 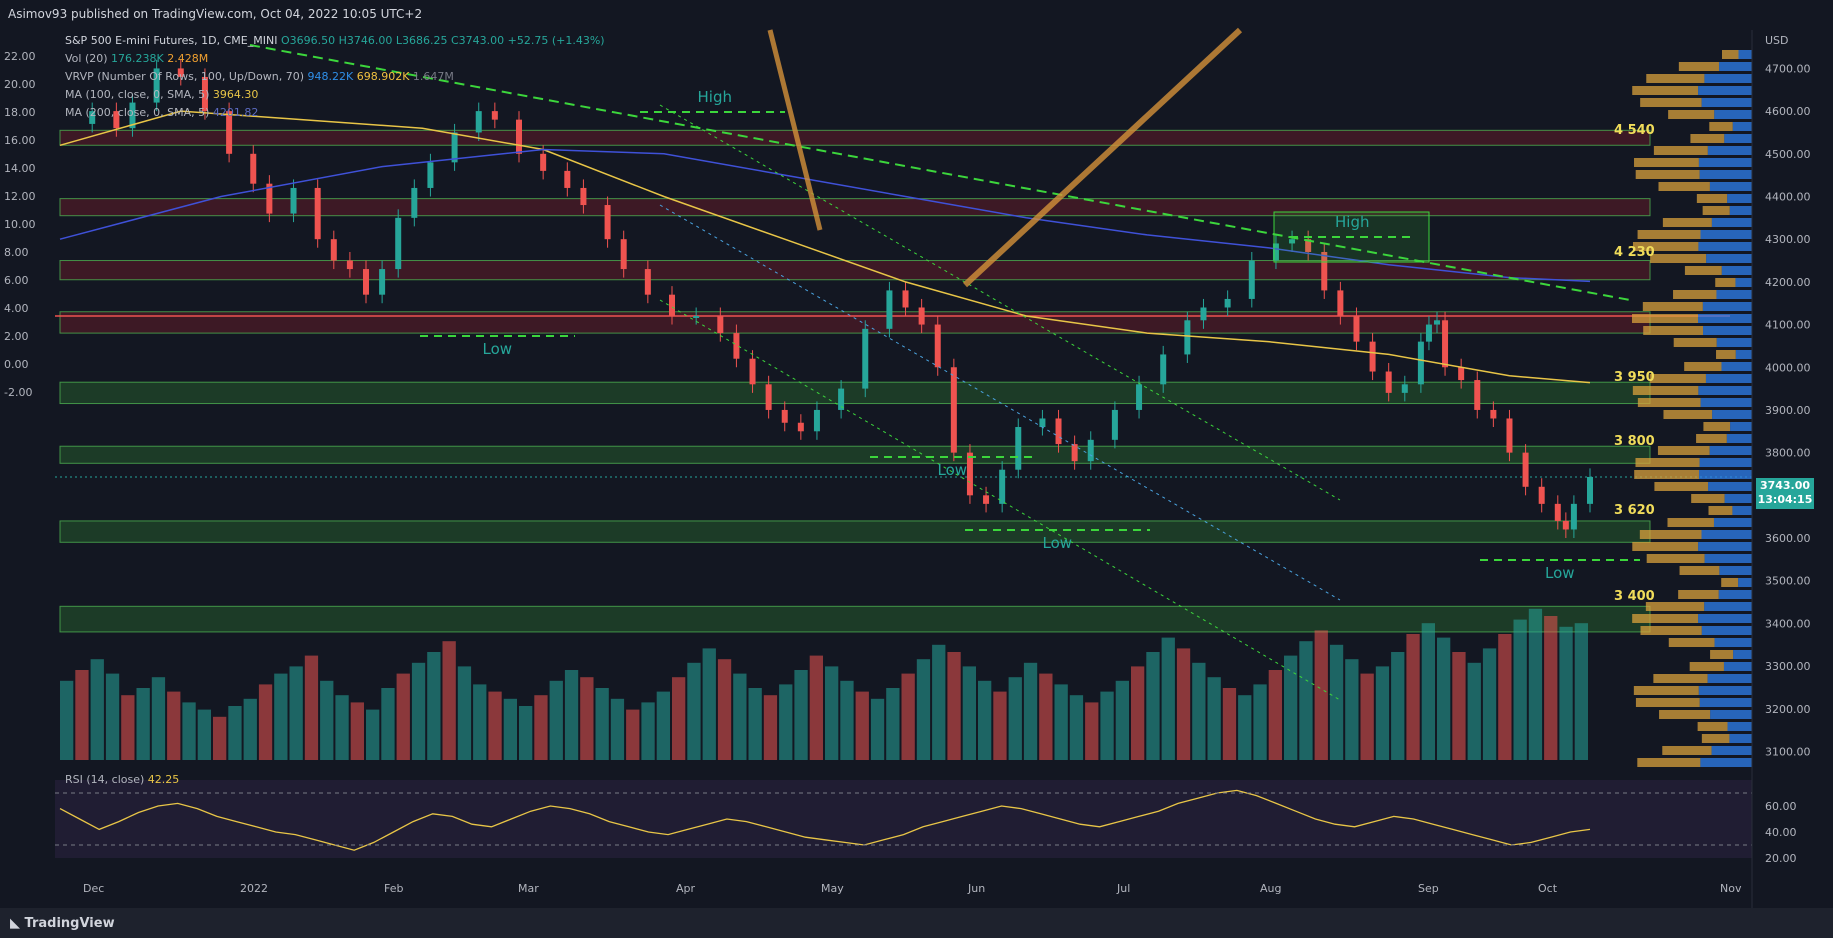 I want to click on level-label-3400: 3 400, so click(x=1634, y=596).